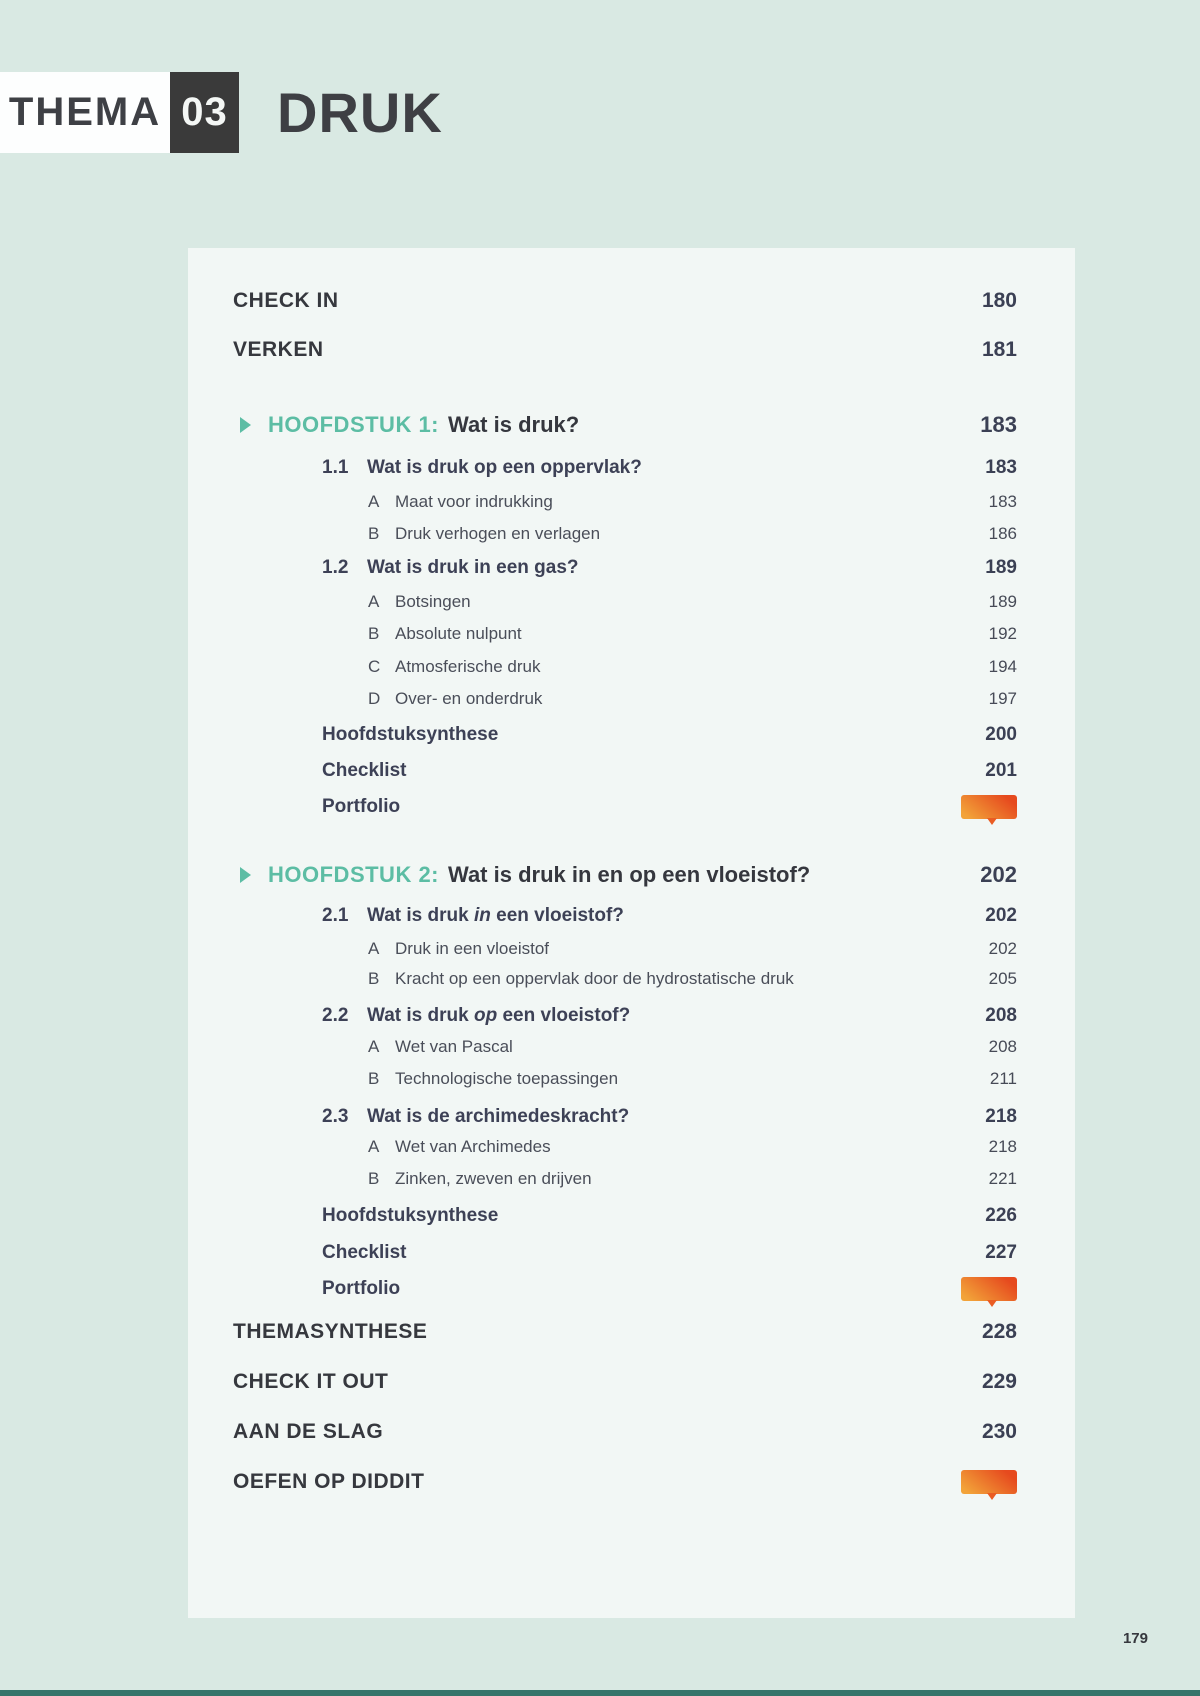 This screenshot has height=1696, width=1200. Describe the element at coordinates (625, 667) in the screenshot. I see `toc-row-sub: C Atmosferische druk 194` at that location.